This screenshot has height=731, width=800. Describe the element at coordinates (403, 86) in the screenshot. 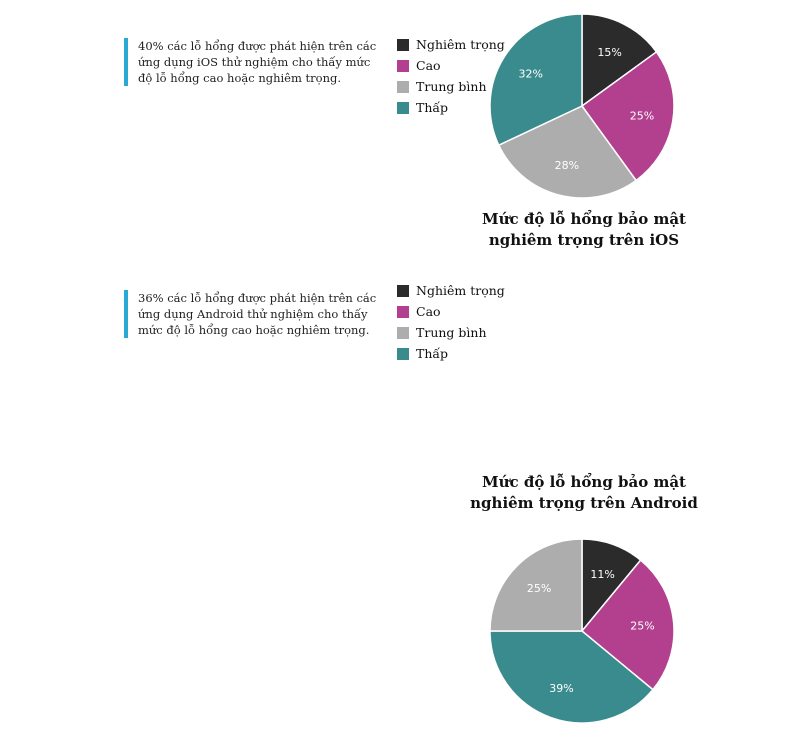

I see `ios-legend-swatch-trung-binh` at that location.